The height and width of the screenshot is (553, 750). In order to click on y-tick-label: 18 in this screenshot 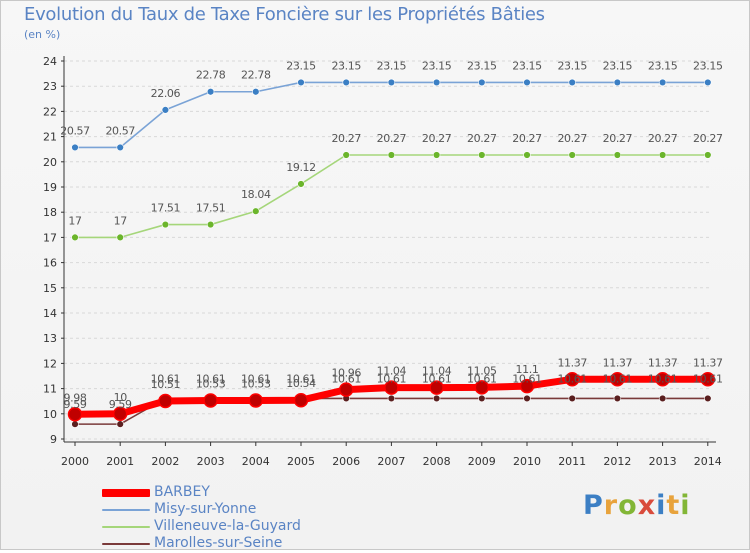, I will do `click(50, 212)`.